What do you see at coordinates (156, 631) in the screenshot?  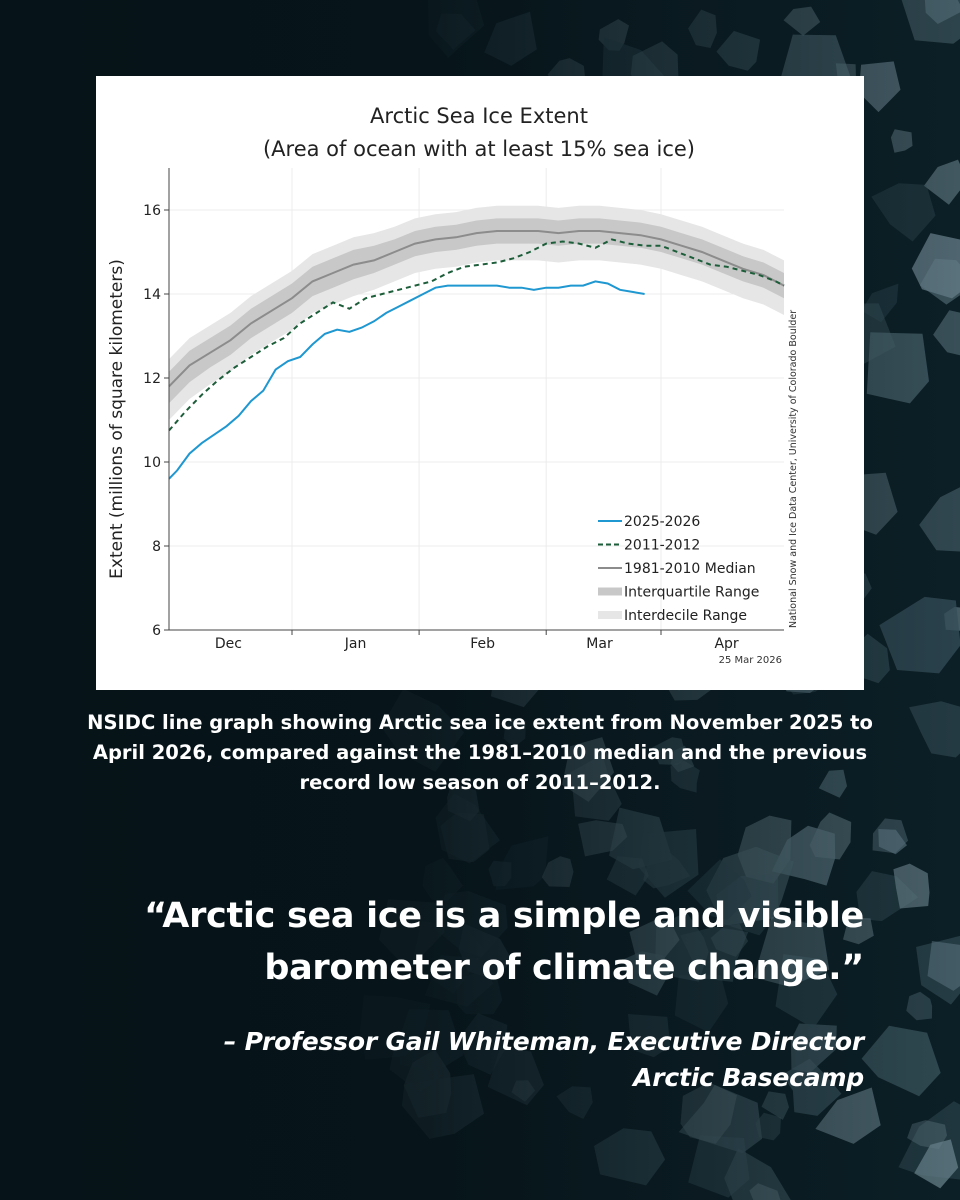 I see `y-tick-label: 6` at bounding box center [156, 631].